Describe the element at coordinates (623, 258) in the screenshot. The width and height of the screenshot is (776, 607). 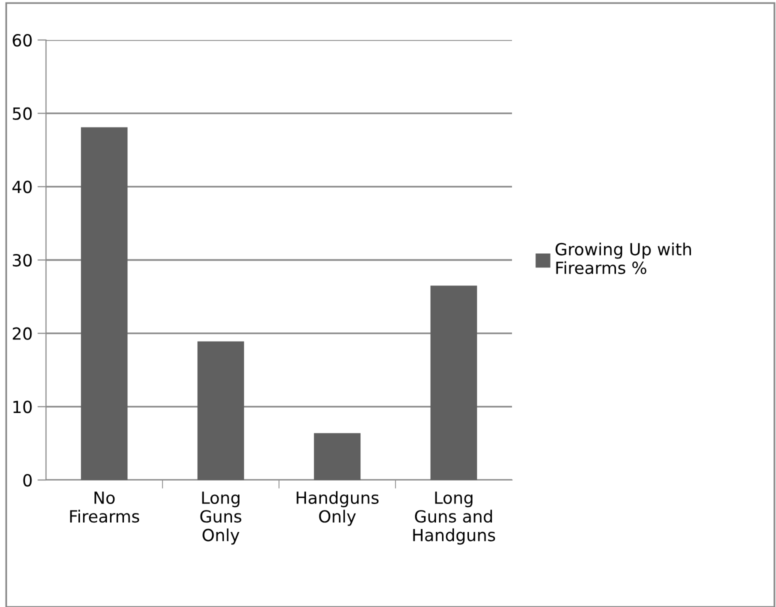
I see `legend-label: Growing Up with Firearms %` at that location.